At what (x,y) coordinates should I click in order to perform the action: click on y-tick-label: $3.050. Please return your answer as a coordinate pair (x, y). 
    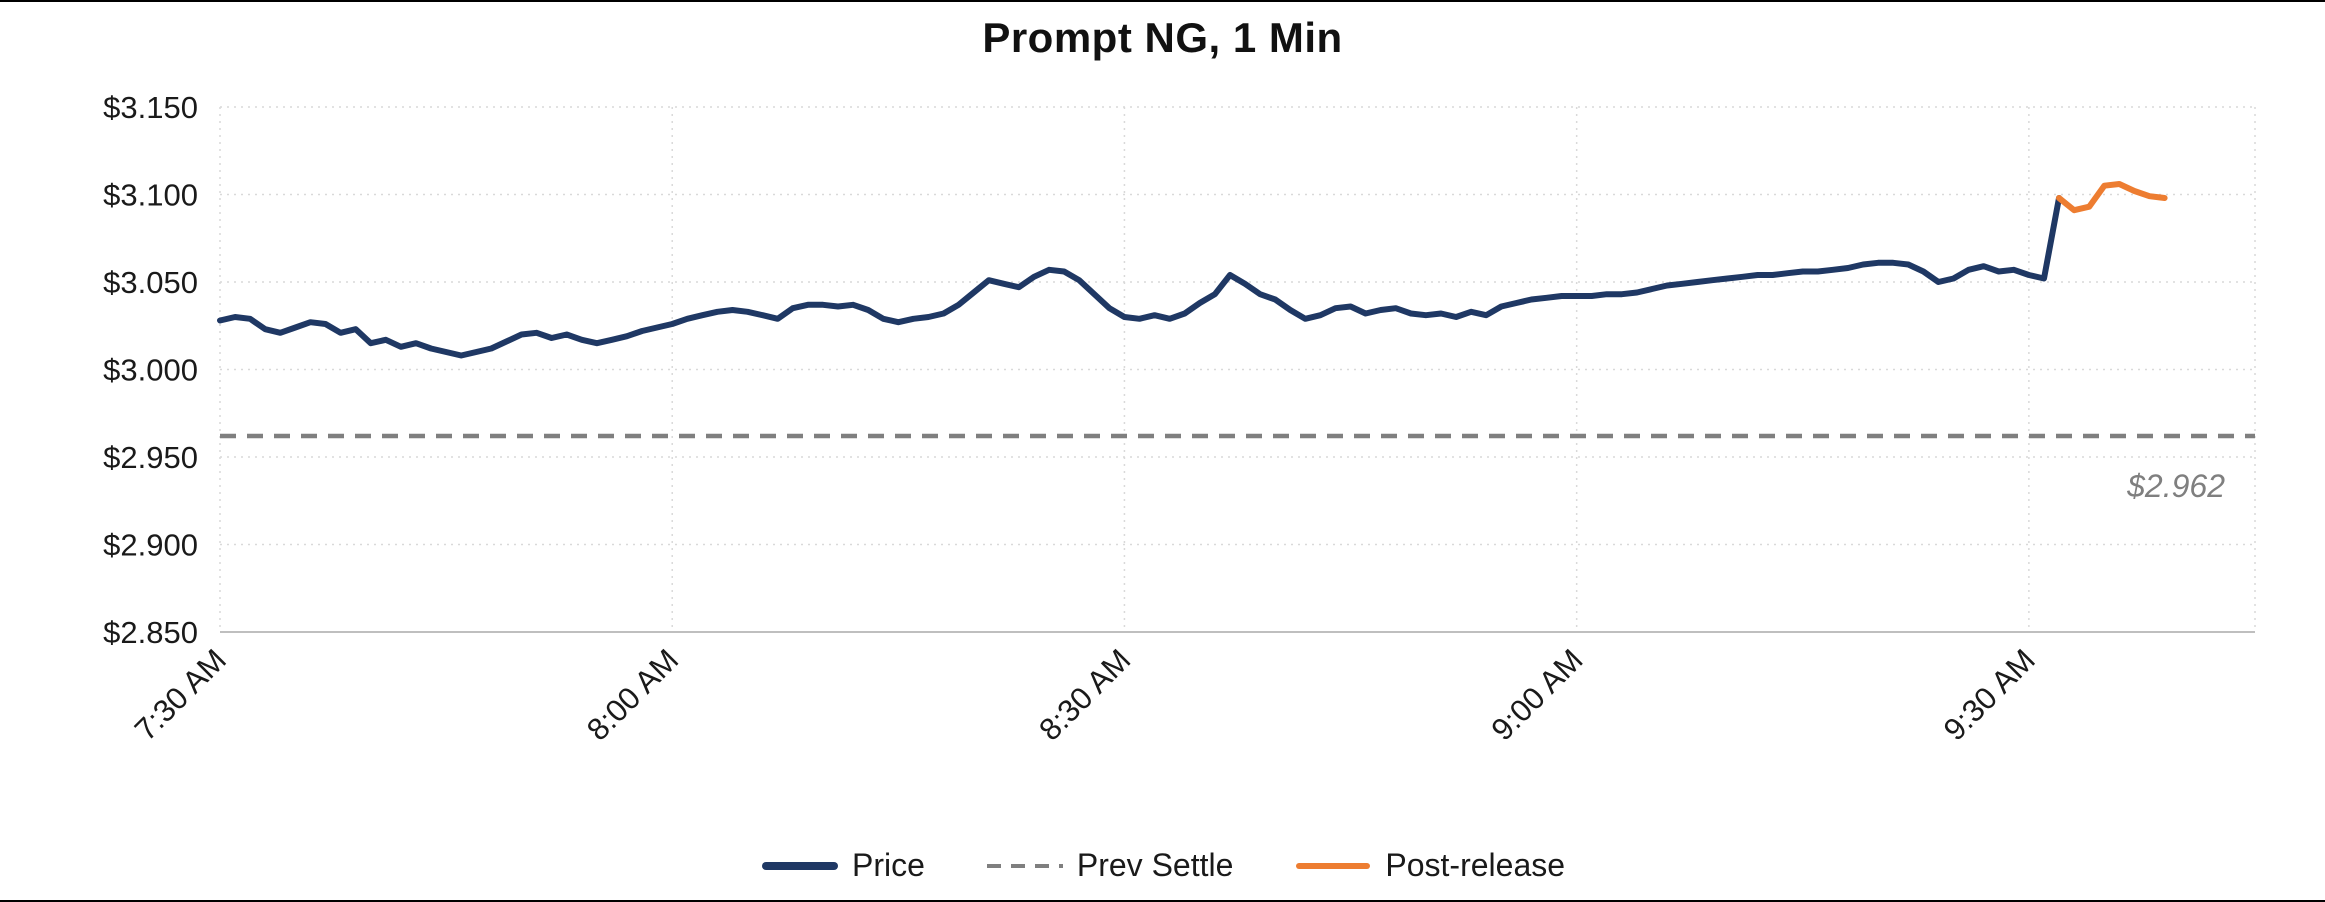
    Looking at the image, I should click on (150, 282).